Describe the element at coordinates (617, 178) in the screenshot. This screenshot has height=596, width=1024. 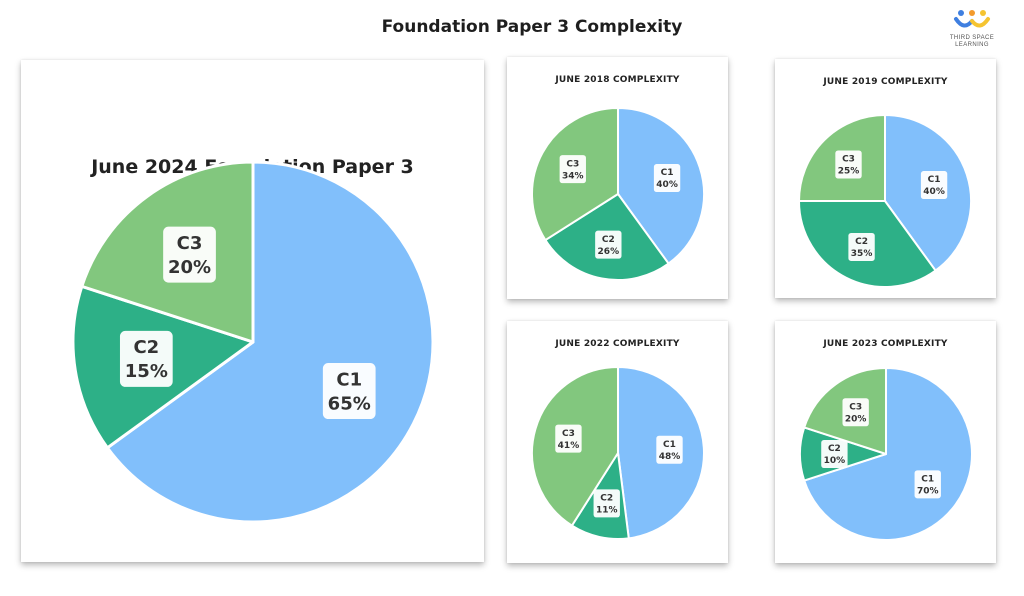
I see `chart-card-june-2018: JUNE 2018 COMPLEXITY C1 40% C2 26% C3 34%` at that location.